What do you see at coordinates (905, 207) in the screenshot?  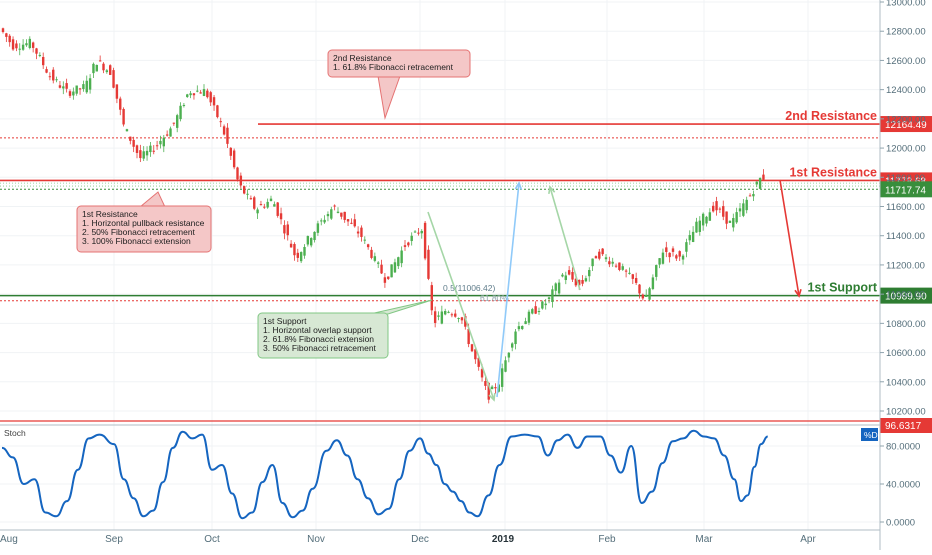 I see `y-tick-label: 11600.00` at bounding box center [905, 207].